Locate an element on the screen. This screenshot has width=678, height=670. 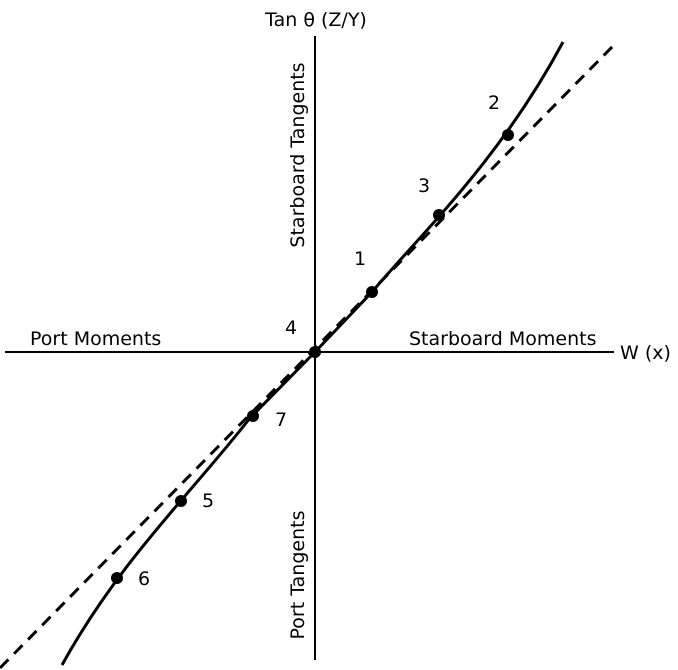
point-label-1: 1 is located at coordinates (360, 259).